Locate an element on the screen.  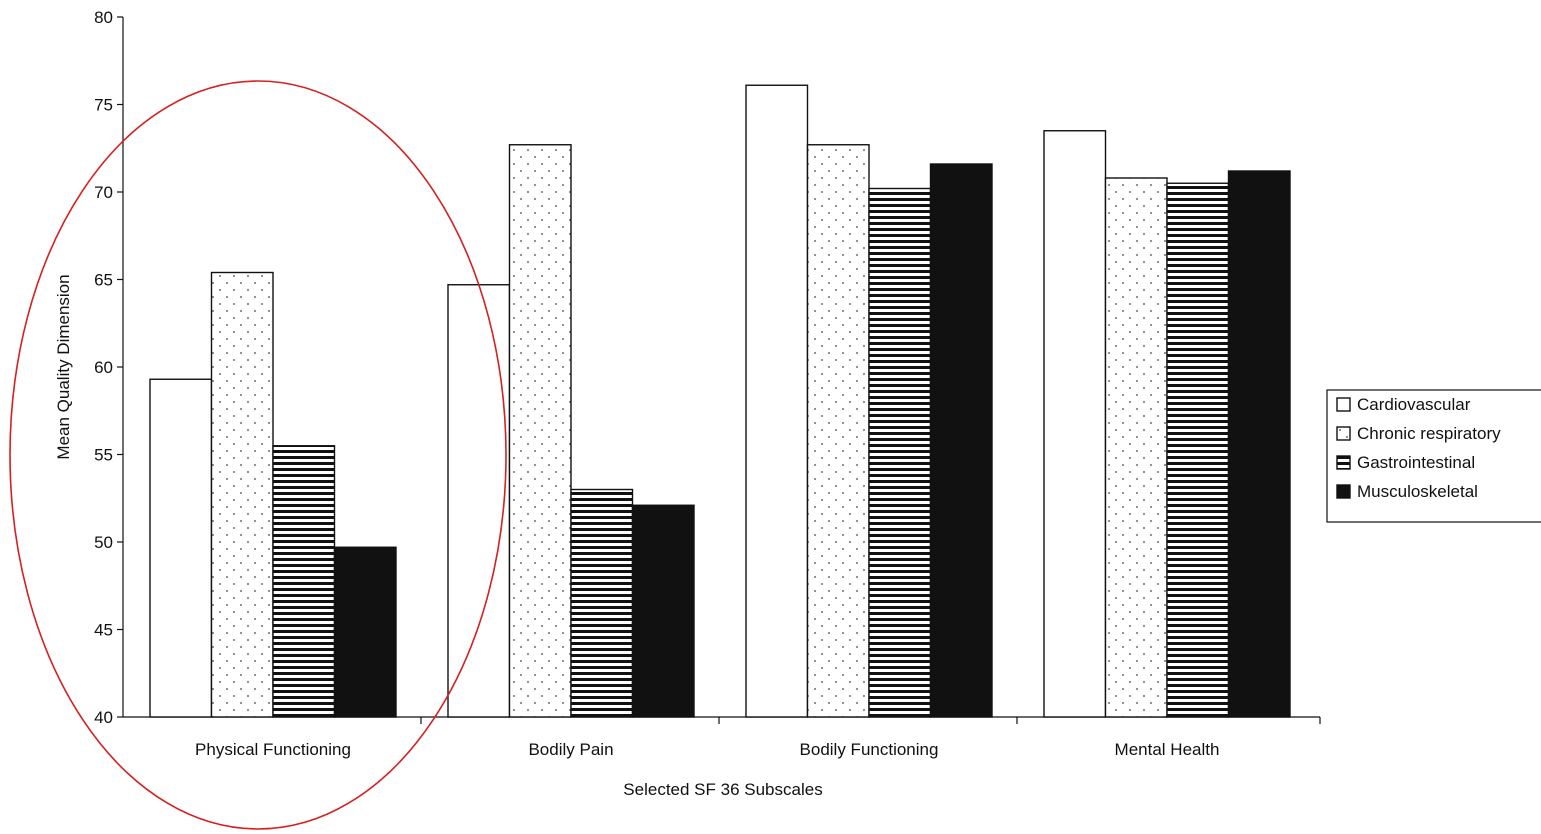
bar-bodily-pain-gastrointestinal is located at coordinates (602, 603).